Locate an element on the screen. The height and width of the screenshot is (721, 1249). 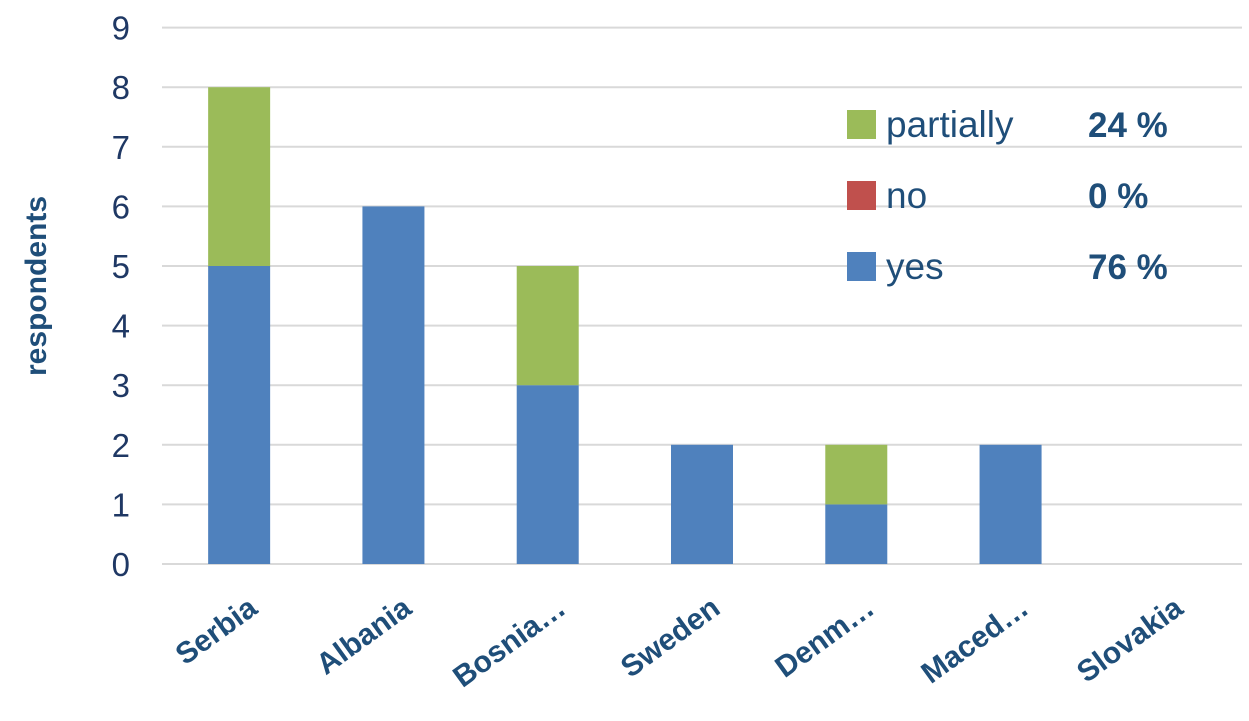
legend-swatch-no is located at coordinates (861, 195).